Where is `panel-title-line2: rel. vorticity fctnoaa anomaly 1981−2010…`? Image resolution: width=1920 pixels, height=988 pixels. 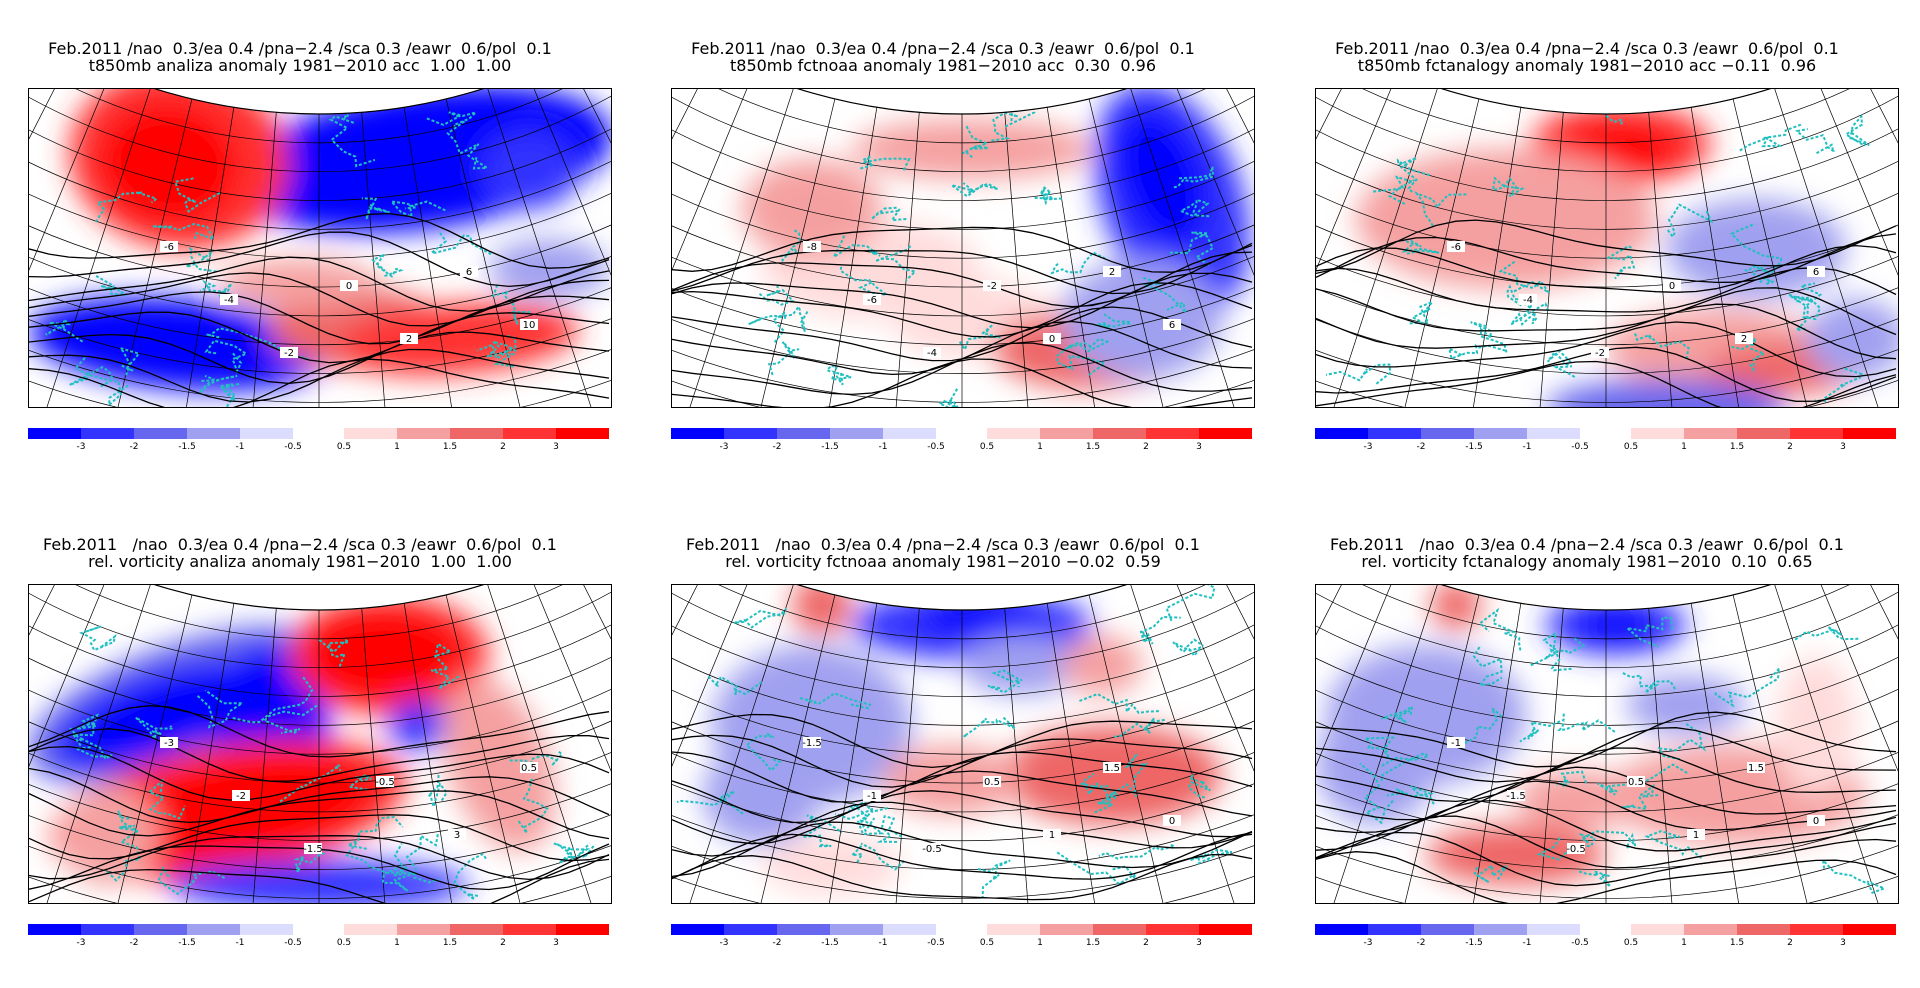 panel-title-line2: rel. vorticity fctnoaa anomaly 1981−2010… is located at coordinates (943, 561).